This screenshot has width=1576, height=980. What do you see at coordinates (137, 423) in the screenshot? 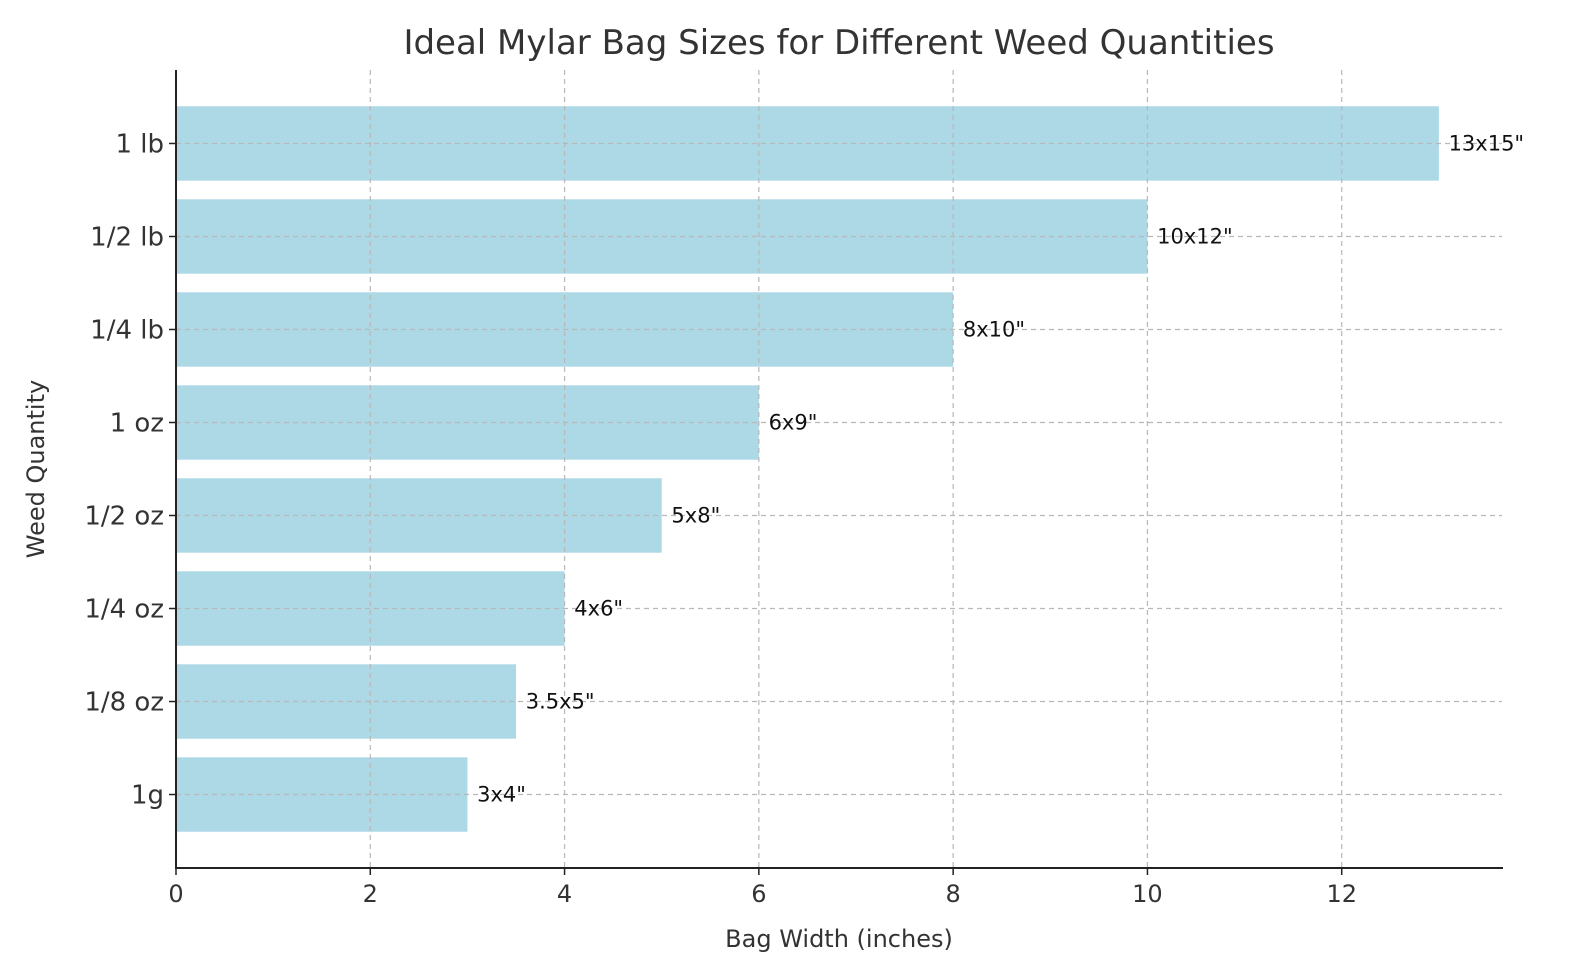
I see `y-tick-label: 1 oz` at bounding box center [137, 423].